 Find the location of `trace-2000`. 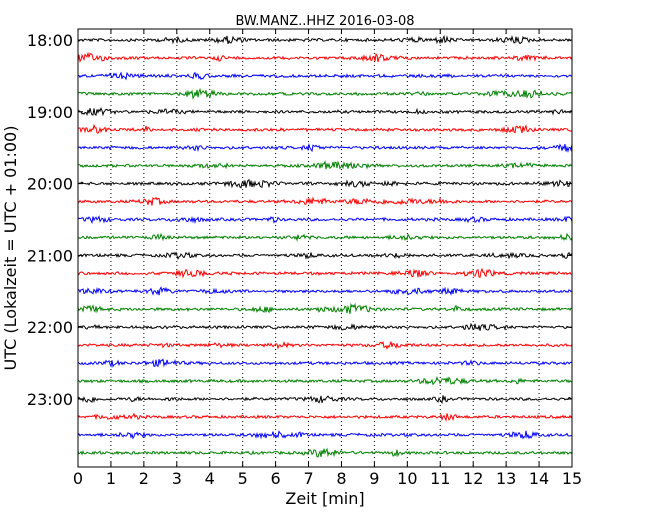

trace-2000 is located at coordinates (325, 184).